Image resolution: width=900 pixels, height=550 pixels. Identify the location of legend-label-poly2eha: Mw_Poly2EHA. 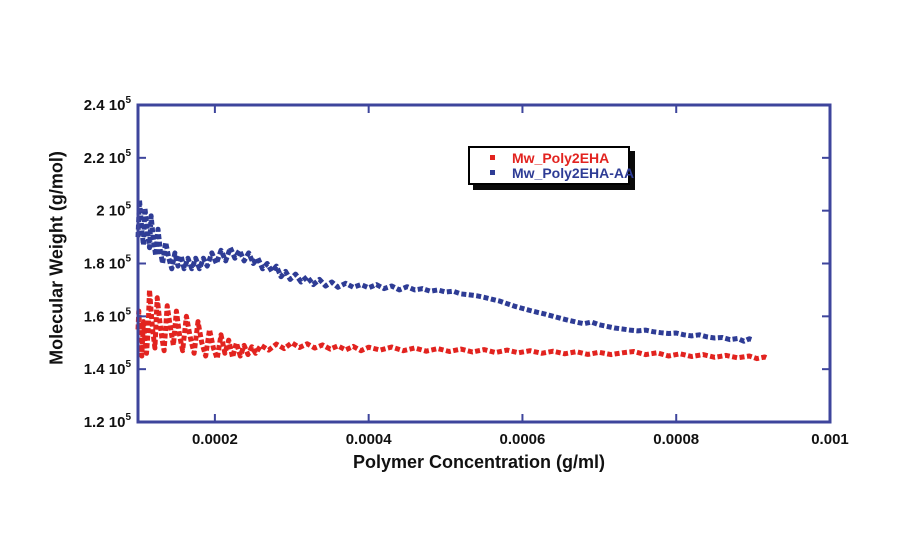
(561, 157).